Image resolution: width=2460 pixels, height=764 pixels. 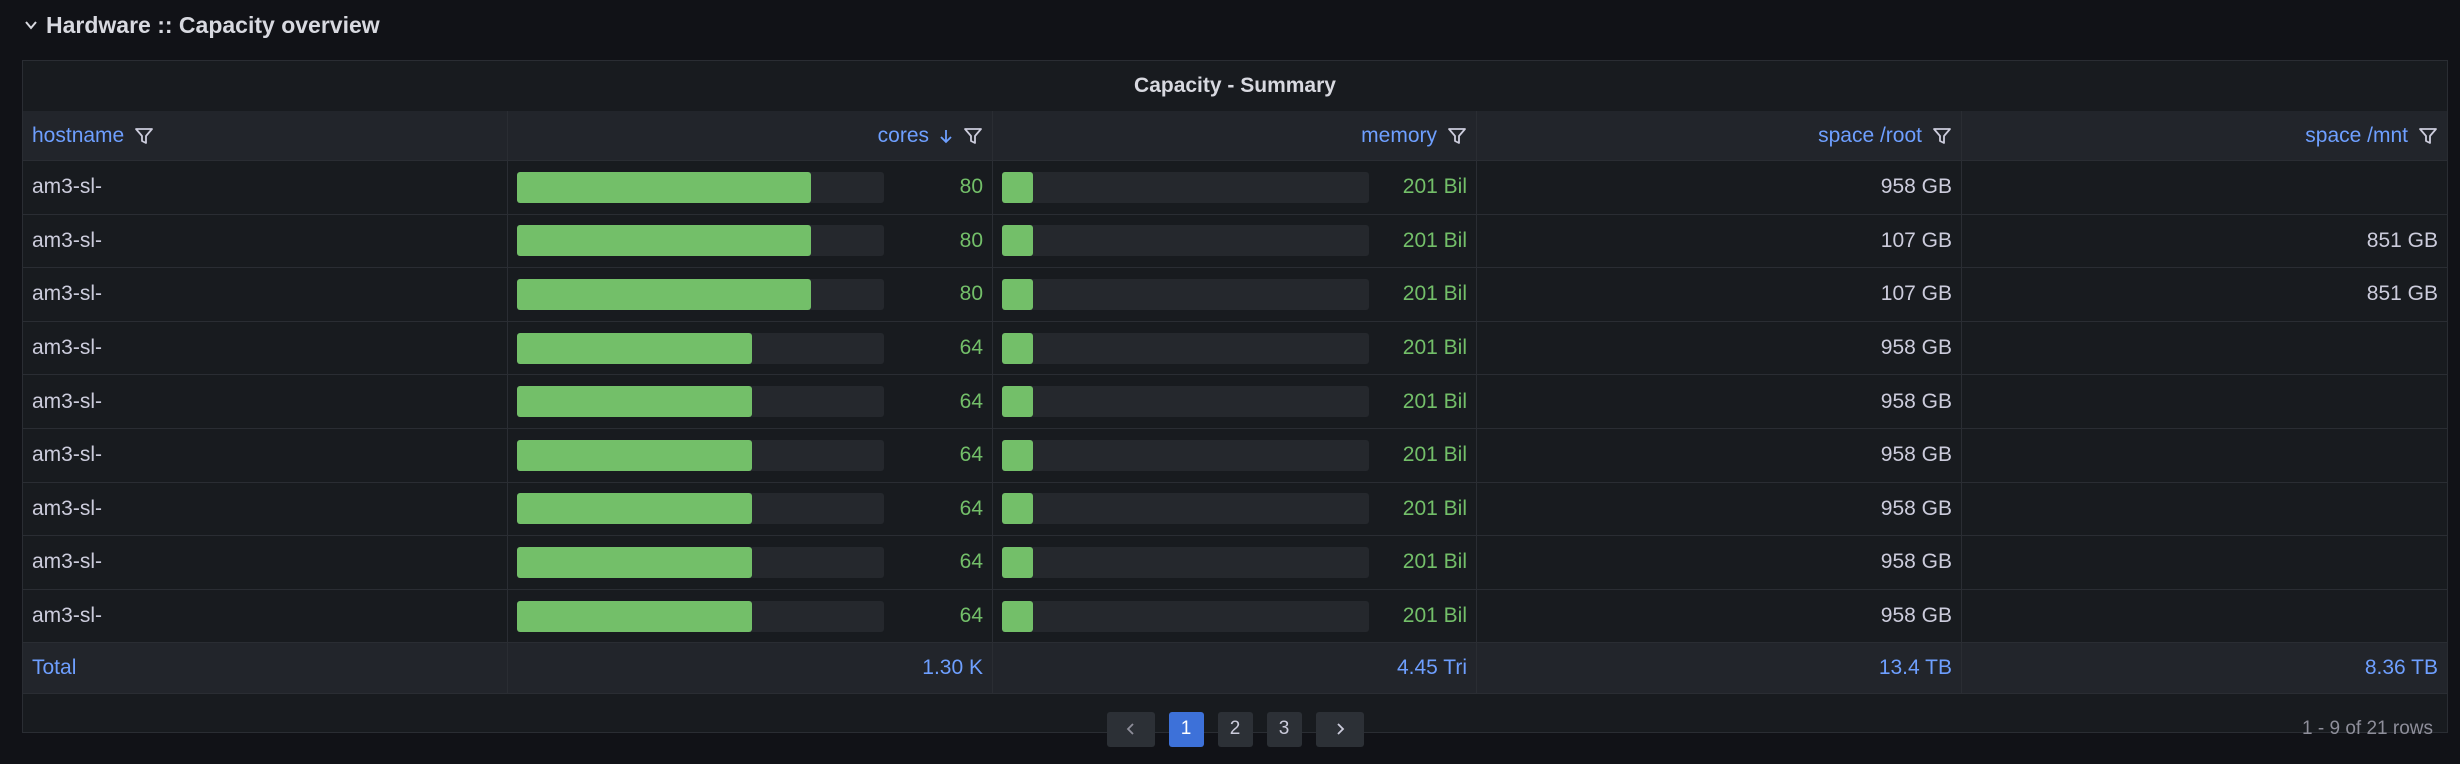 What do you see at coordinates (2204, 135) in the screenshot?
I see `header-cell: space /mnt` at bounding box center [2204, 135].